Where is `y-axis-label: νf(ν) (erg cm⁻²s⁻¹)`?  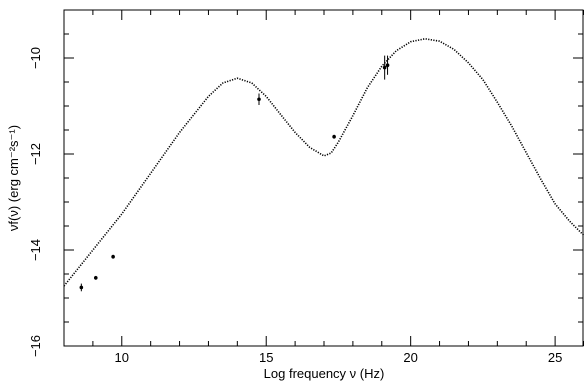
y-axis-label: νf(ν) (erg cm⁻²s⁻¹) is located at coordinates (13, 178).